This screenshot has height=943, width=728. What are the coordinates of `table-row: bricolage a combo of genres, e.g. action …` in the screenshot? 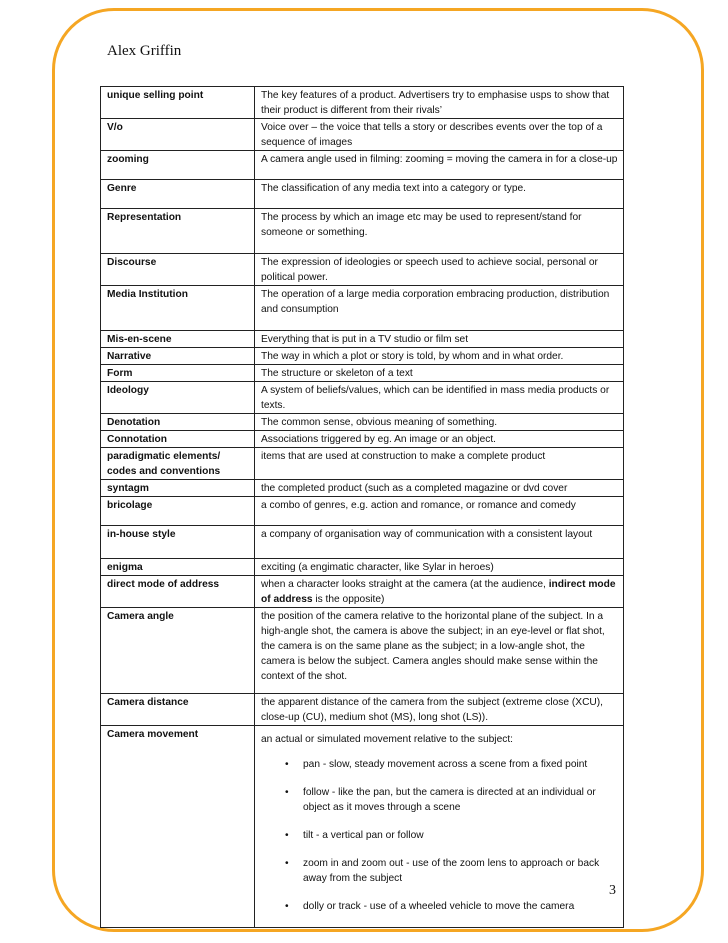 It's located at (362, 511).